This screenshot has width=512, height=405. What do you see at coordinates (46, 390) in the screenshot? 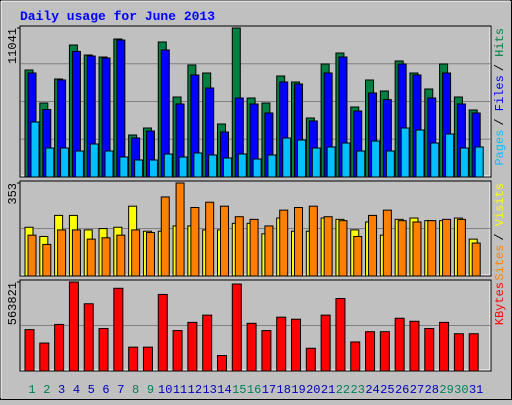
I see `x-tick-label: 2` at bounding box center [46, 390].